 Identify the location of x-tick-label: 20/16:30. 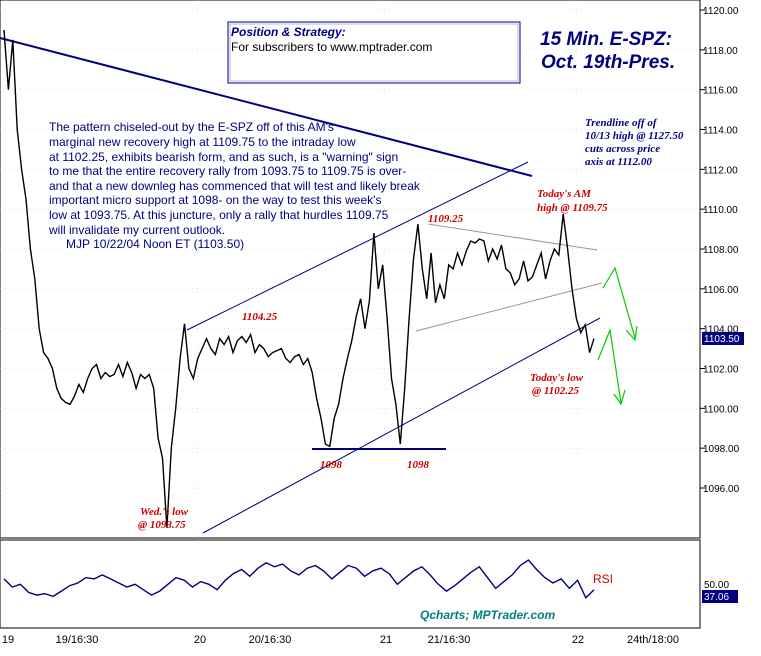
(270, 640).